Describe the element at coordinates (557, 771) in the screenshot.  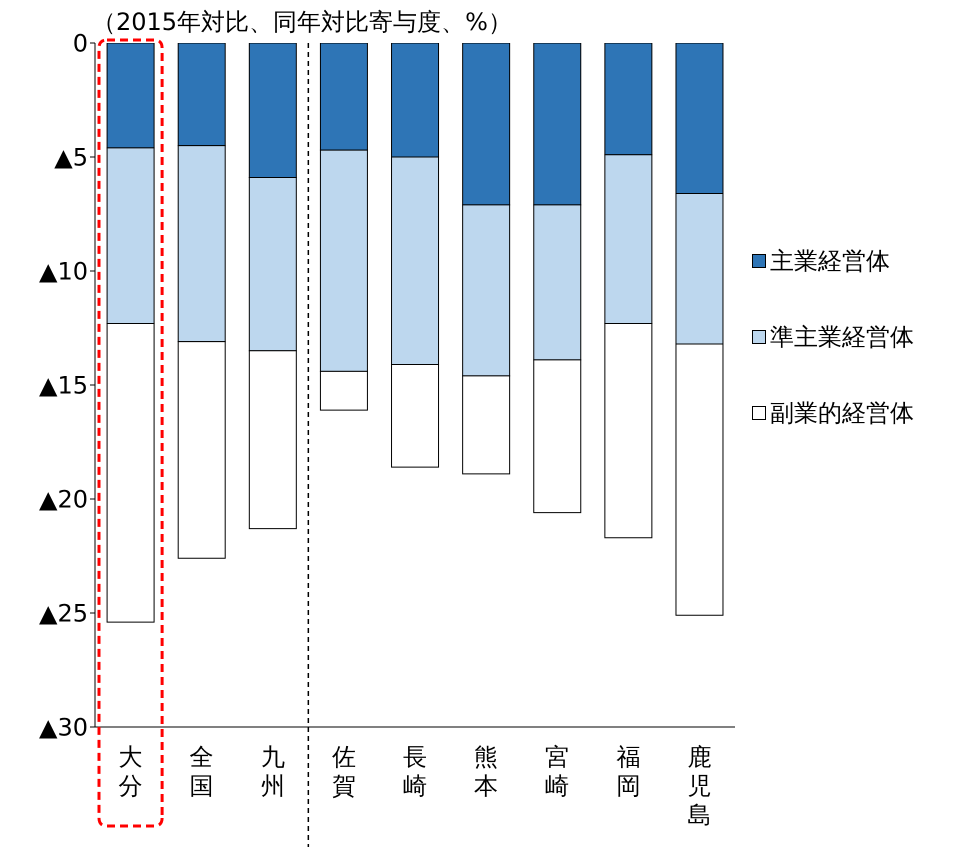
I see `x-tick-label: 宮崎` at that location.